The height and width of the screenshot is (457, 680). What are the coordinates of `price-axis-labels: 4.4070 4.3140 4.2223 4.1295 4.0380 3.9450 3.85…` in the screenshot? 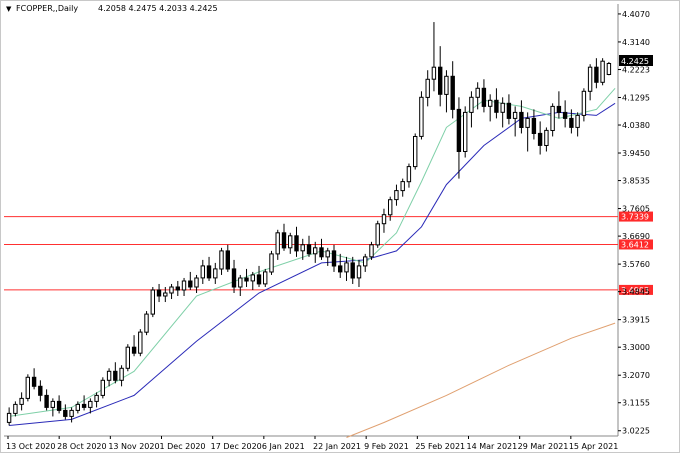 It's located at (634, 223).